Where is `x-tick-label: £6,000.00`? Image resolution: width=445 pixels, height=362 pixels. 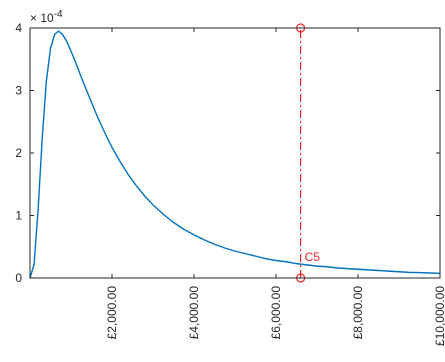
x-tick-label: £6,000.00 is located at coordinates (276, 313).